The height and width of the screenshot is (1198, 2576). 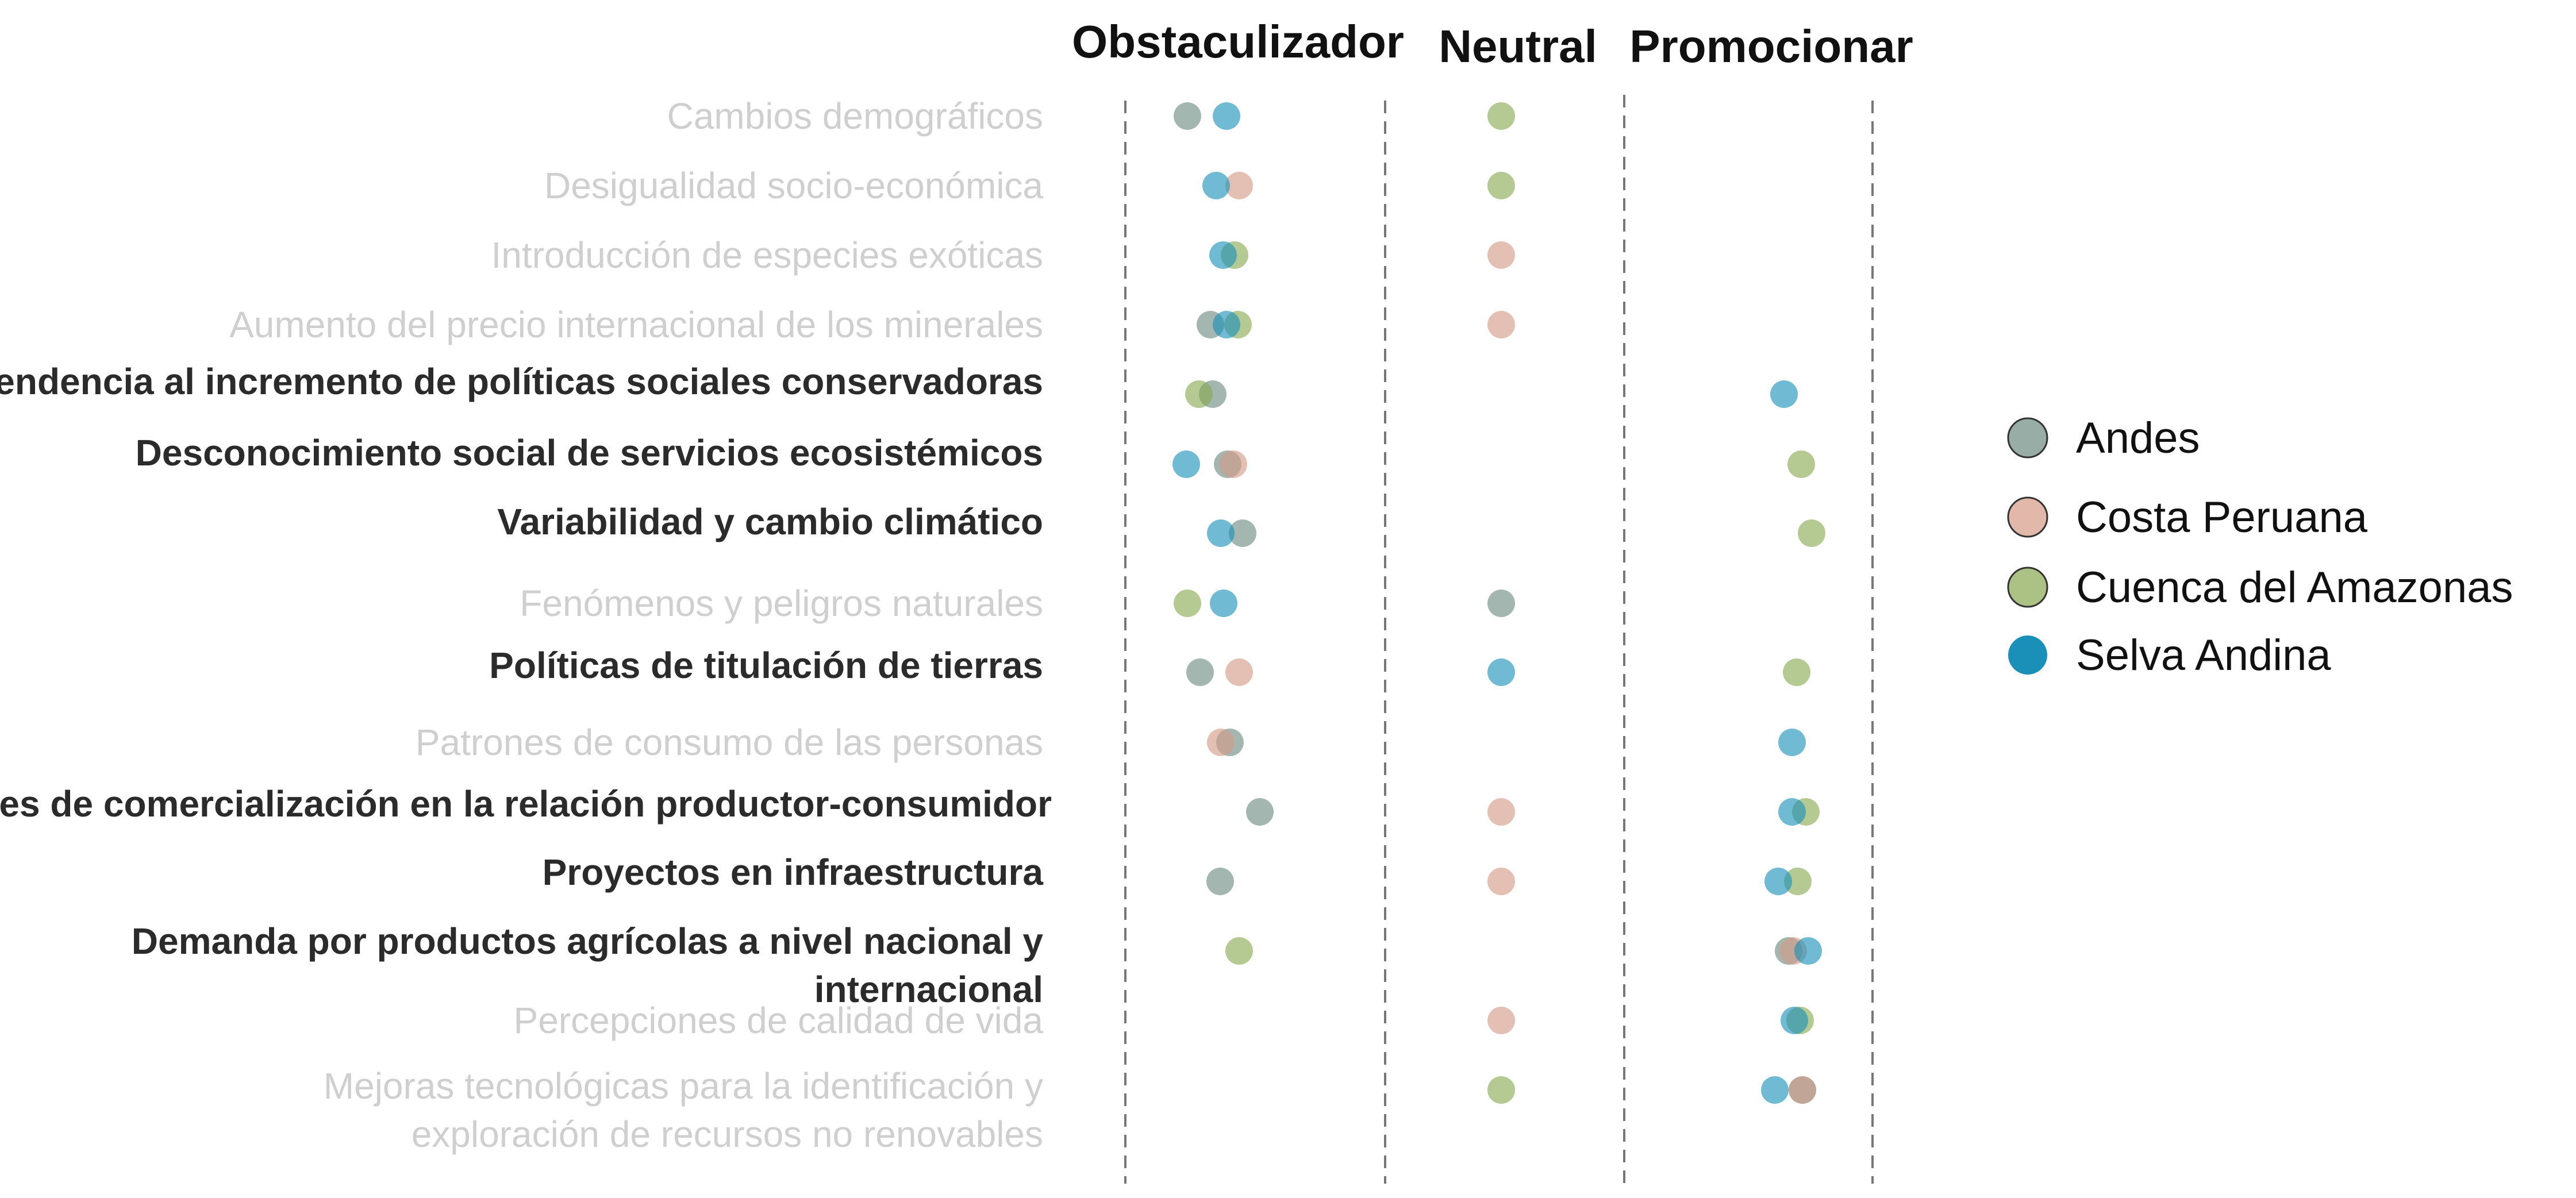 What do you see at coordinates (2294, 587) in the screenshot?
I see `legend-label-cuenca-del-amazonas: Cuenca del Amazonas` at bounding box center [2294, 587].